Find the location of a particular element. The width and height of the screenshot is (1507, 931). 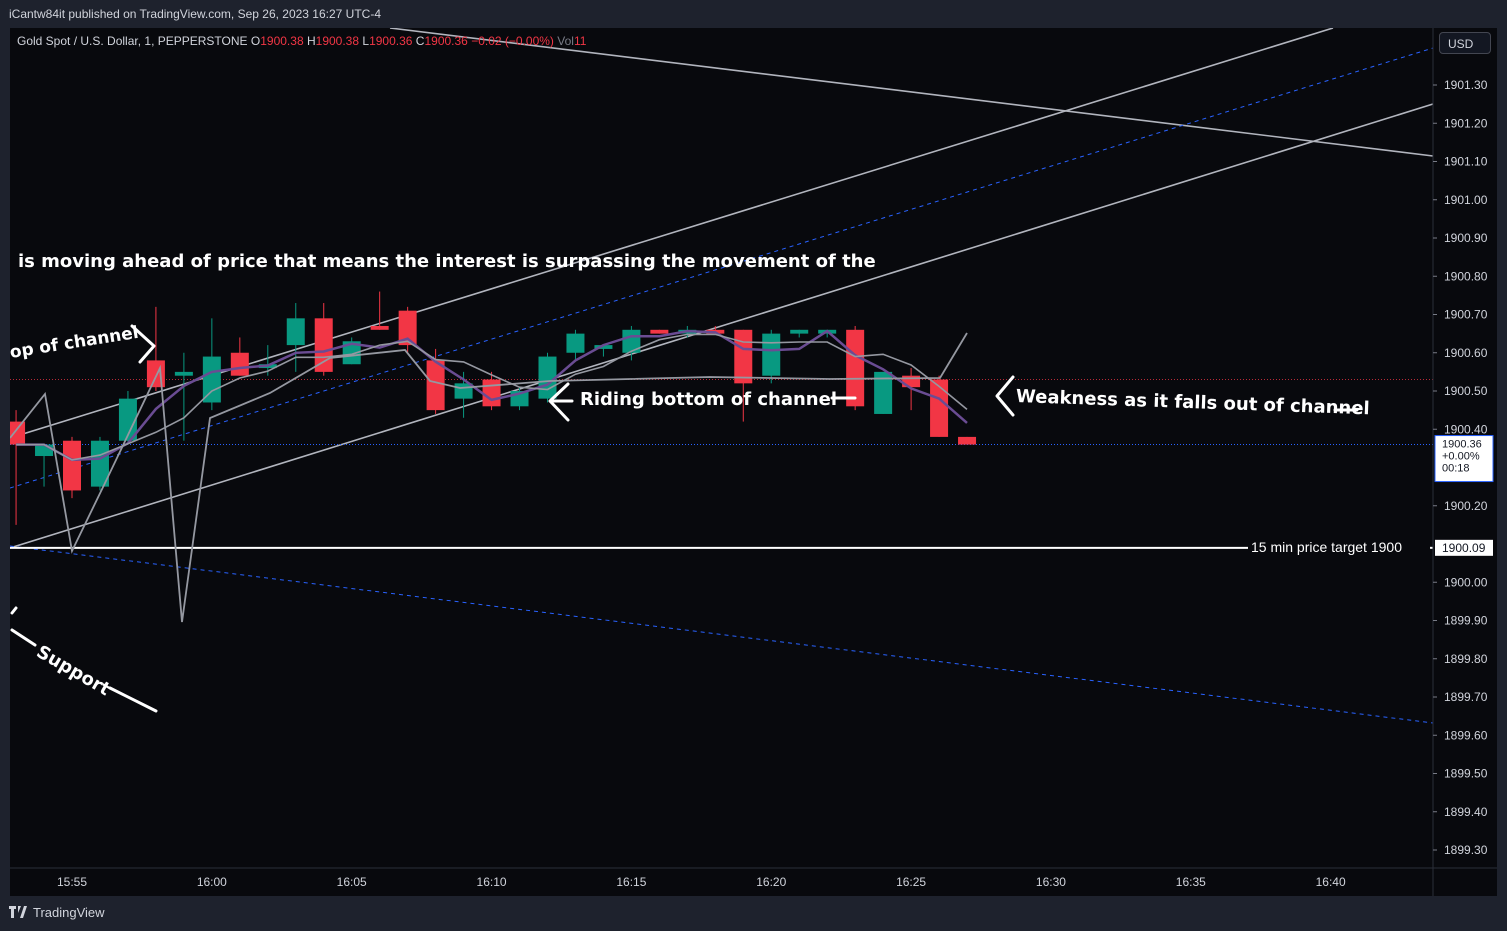

low-value: 1900.36 is located at coordinates (391, 41).